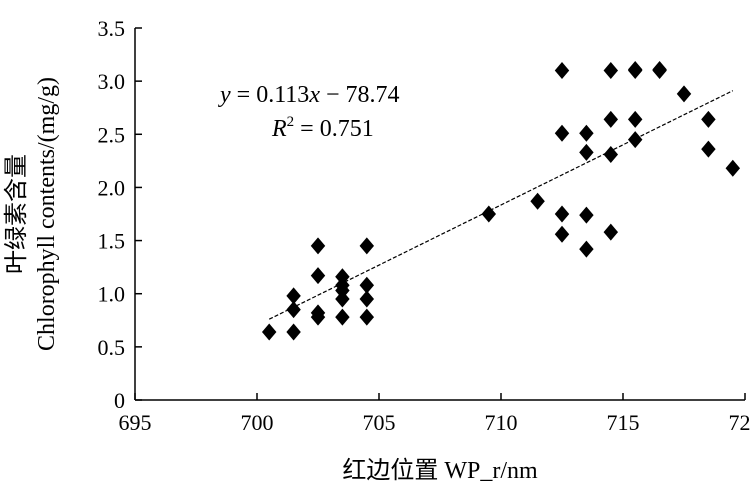  Describe the element at coordinates (135, 422) in the screenshot. I see `x-tick-label: 695` at that location.